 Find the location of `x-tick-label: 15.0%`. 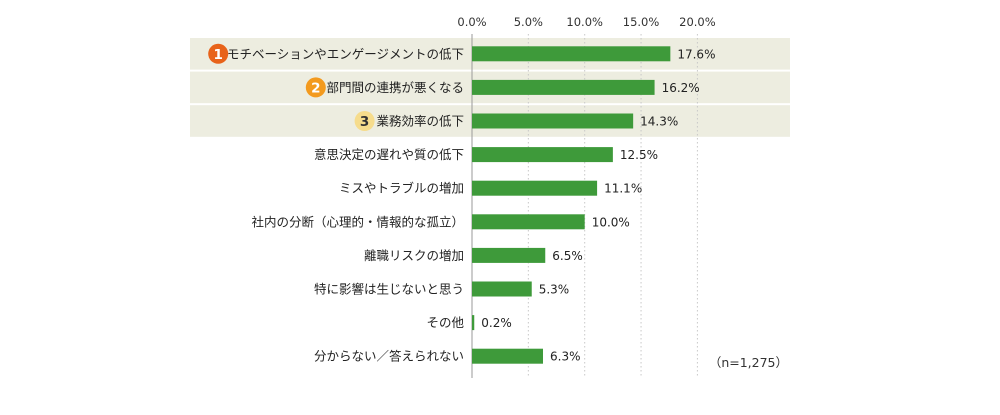

x-tick-label: 15.0% is located at coordinates (641, 22).